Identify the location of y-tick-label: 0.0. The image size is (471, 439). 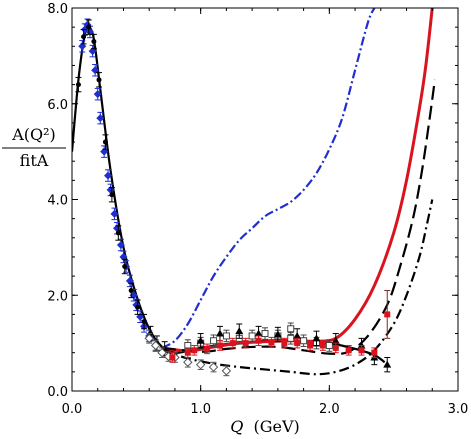
(57, 392).